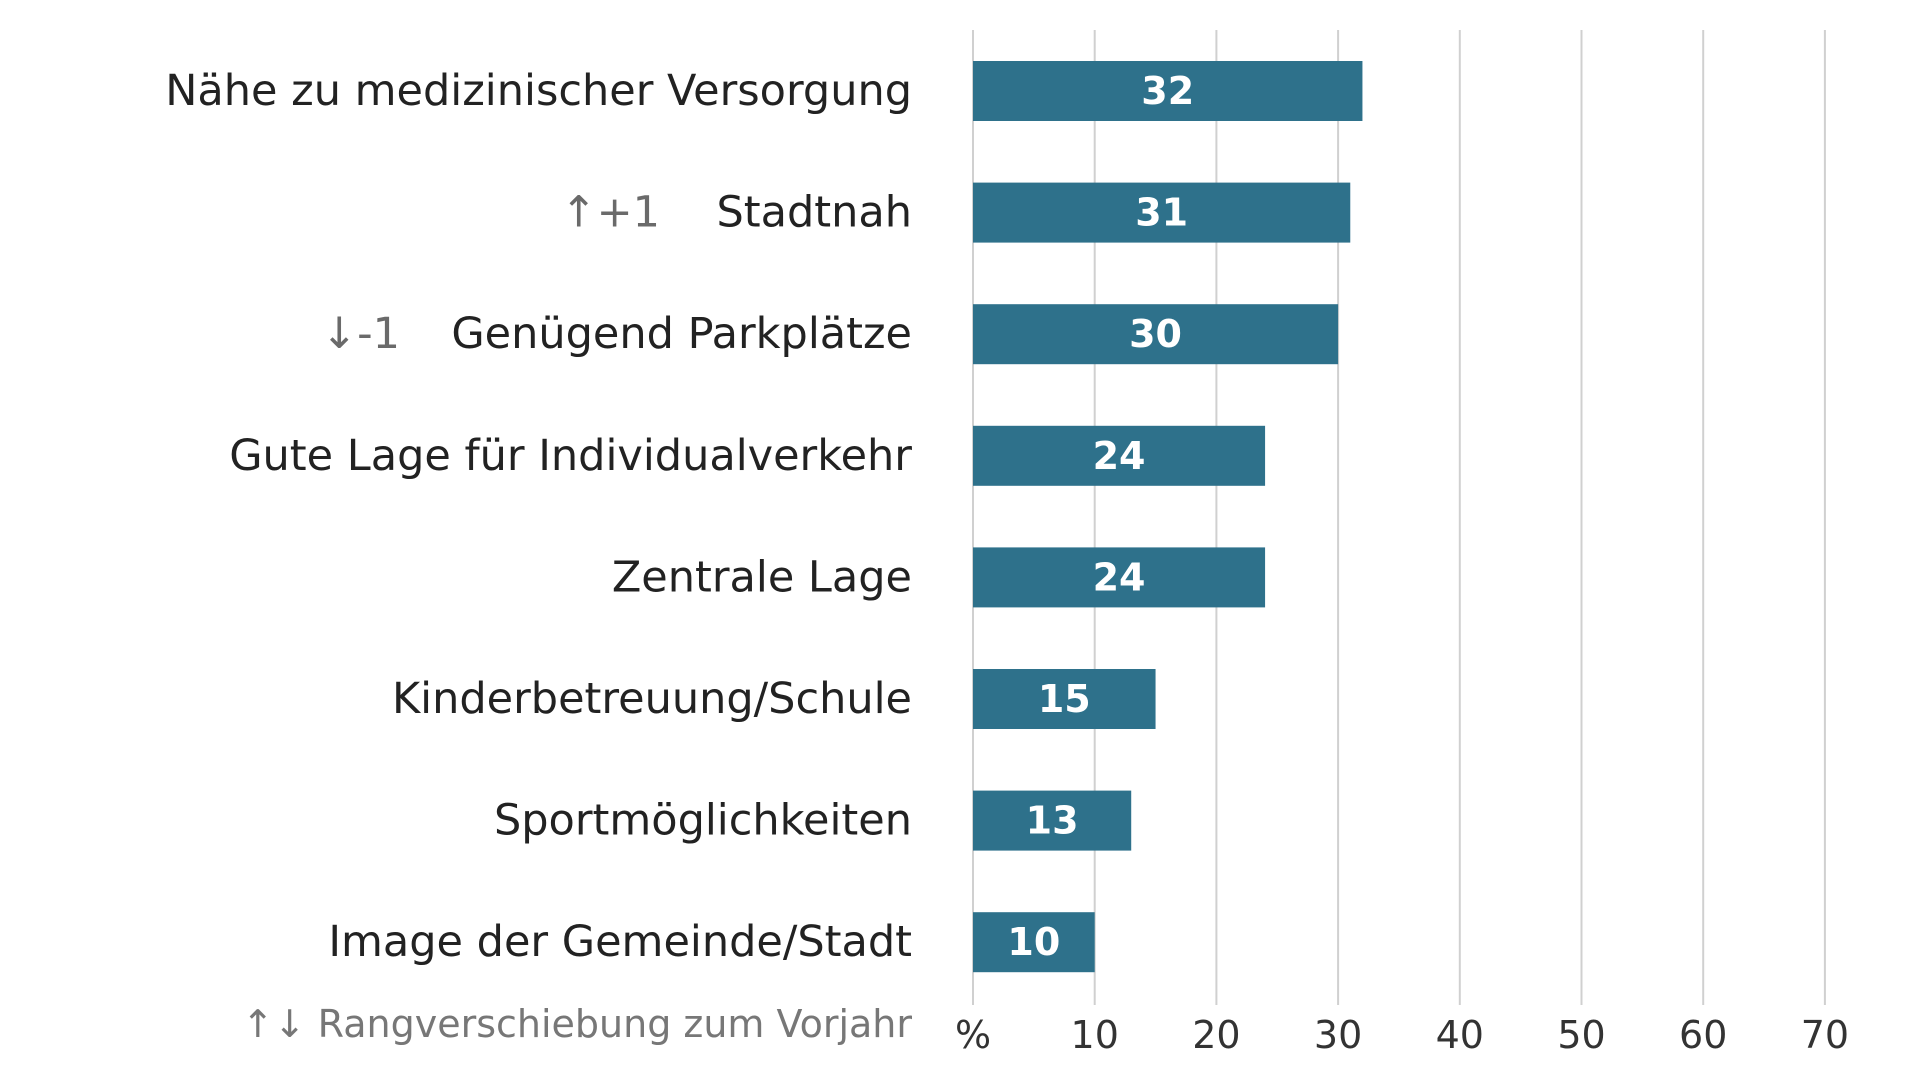 This screenshot has height=1080, width=1920. What do you see at coordinates (681, 334) in the screenshot?
I see `category-label: Genügend Parkplätze` at bounding box center [681, 334].